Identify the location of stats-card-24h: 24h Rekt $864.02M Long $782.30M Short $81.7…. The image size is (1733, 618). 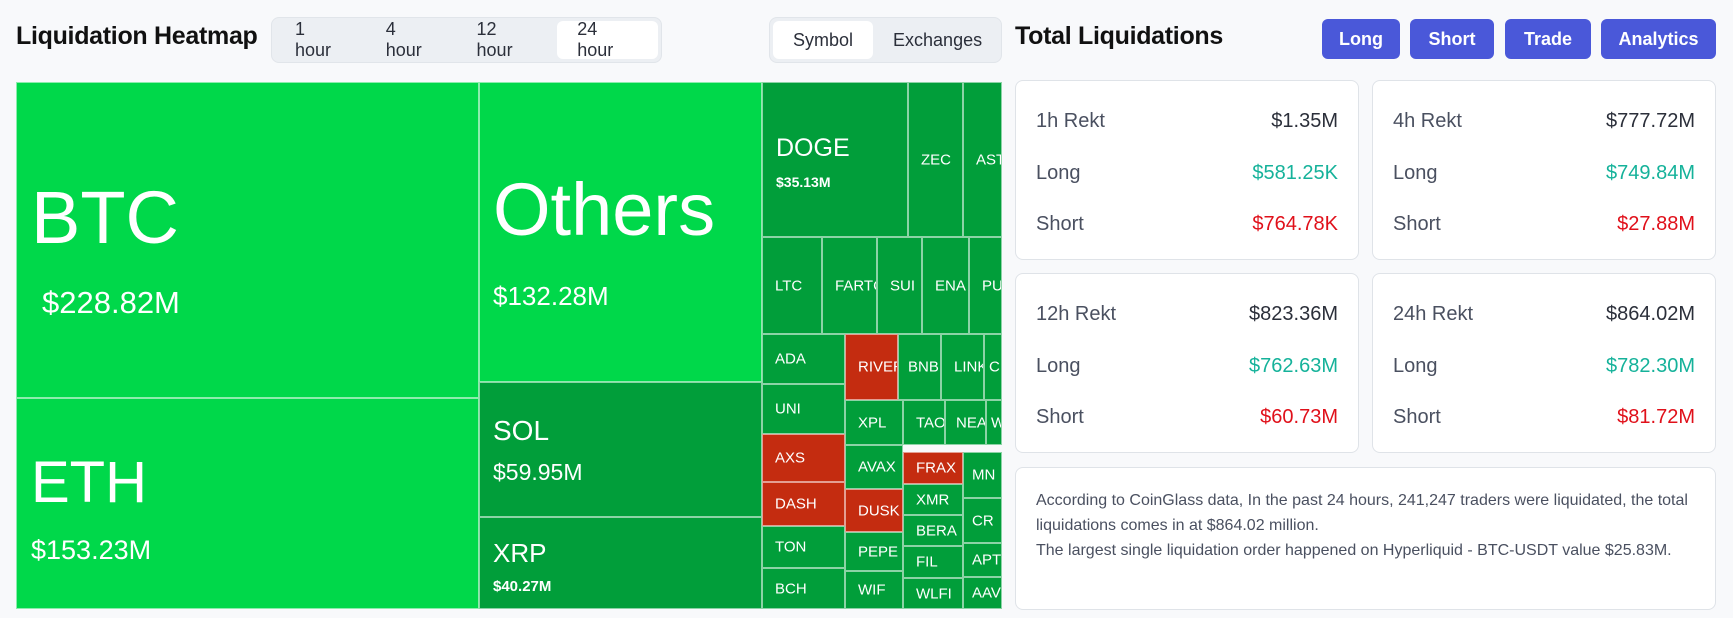
(1544, 363).